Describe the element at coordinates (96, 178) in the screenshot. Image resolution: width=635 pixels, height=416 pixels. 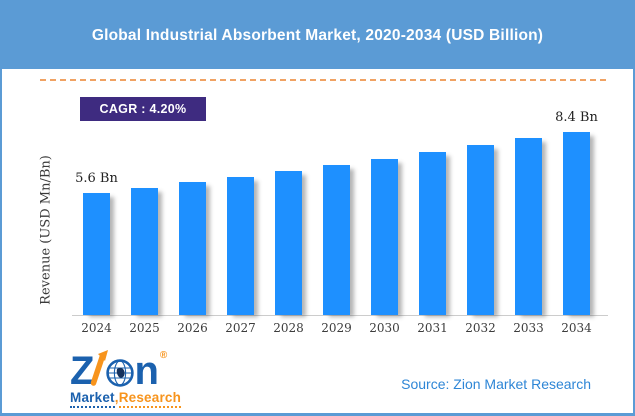
I see `value-label-2024: 5.6 Bn` at that location.